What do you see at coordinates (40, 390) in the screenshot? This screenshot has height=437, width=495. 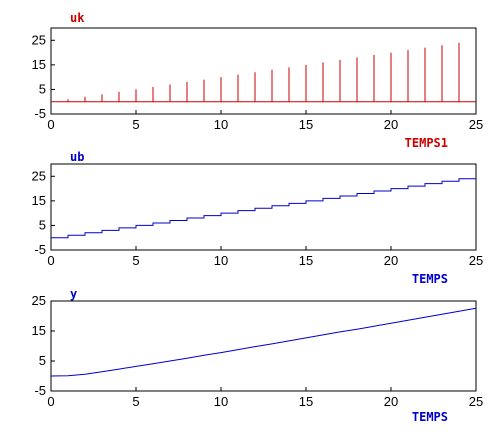 I see `chart-y-y-tick-label: -5` at bounding box center [40, 390].